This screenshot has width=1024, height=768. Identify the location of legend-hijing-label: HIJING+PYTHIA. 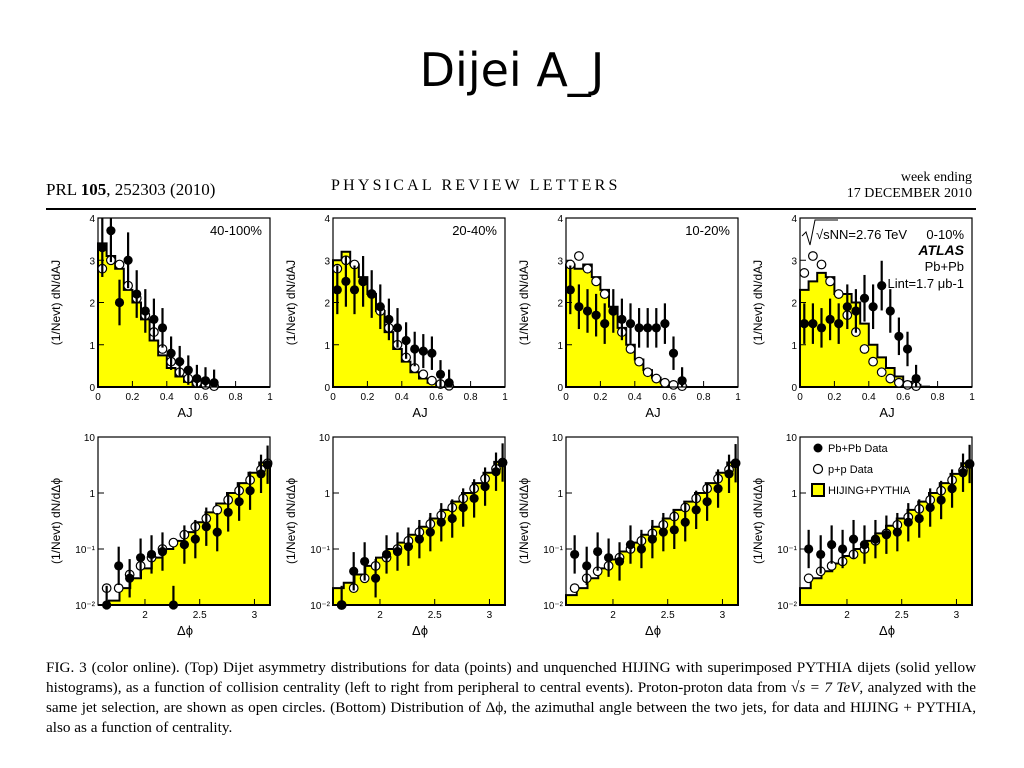
(869, 491).